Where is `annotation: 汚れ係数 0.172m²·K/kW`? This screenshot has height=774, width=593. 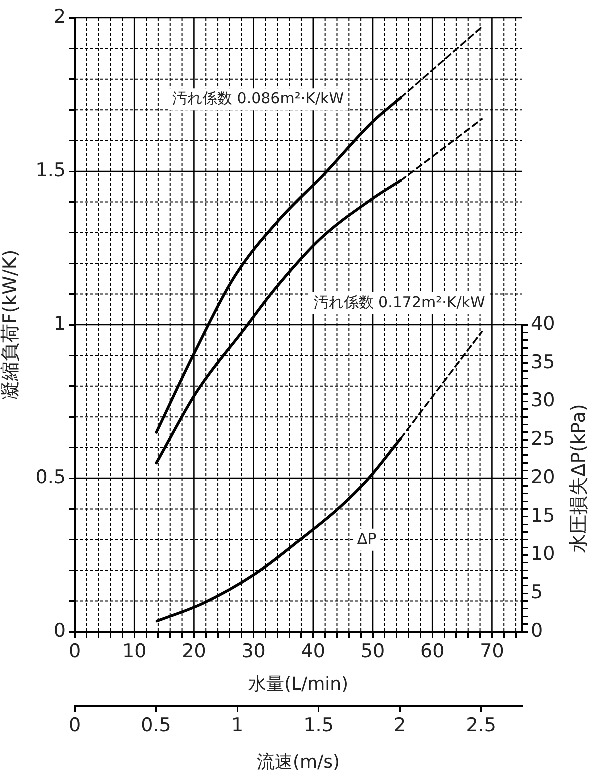 annotation: 汚れ係数 0.172m²·K/kW is located at coordinates (400, 302).